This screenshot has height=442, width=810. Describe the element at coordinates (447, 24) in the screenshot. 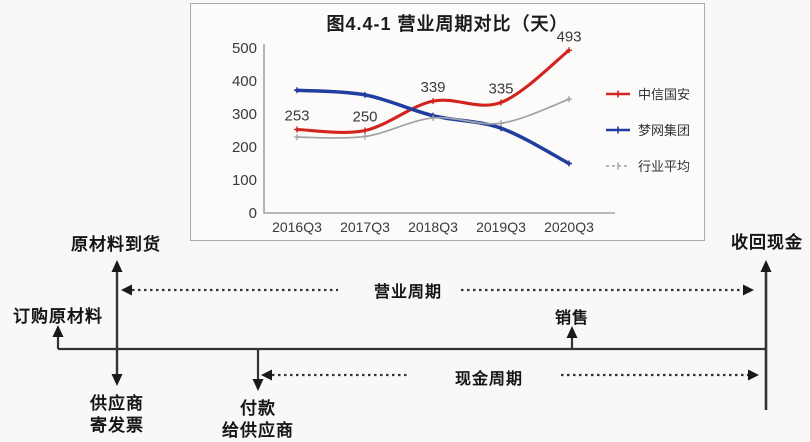

I see `chart-title: 图4.4-1 营业周期对比（天）` at that location.